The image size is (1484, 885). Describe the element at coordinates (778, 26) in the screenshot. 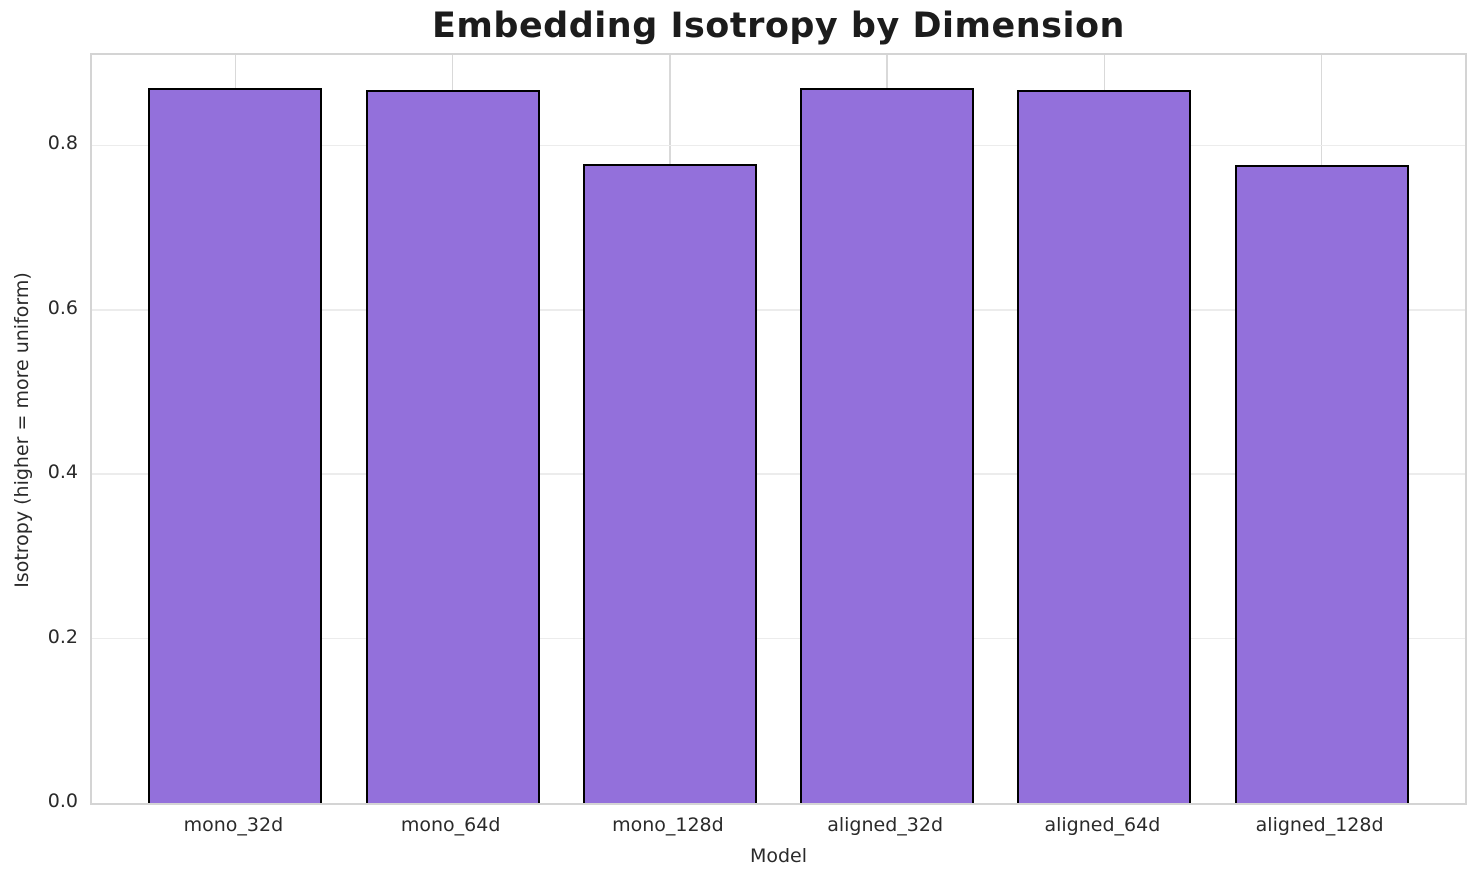

I see `chart-title: Embedding Isotropy by Dimension` at that location.